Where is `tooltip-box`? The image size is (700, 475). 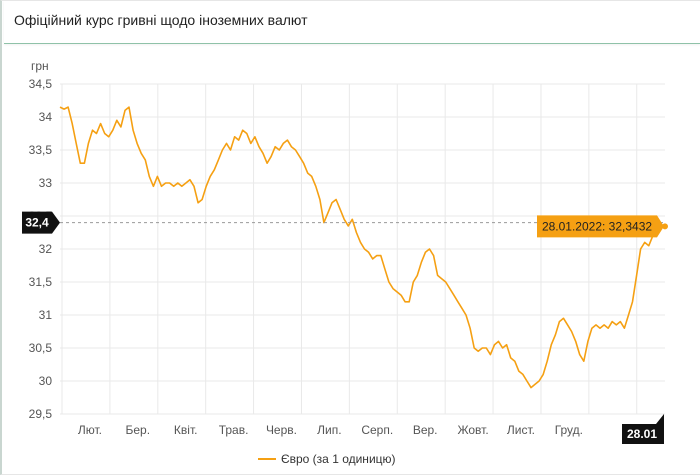
tooltip-box is located at coordinates (600, 226).